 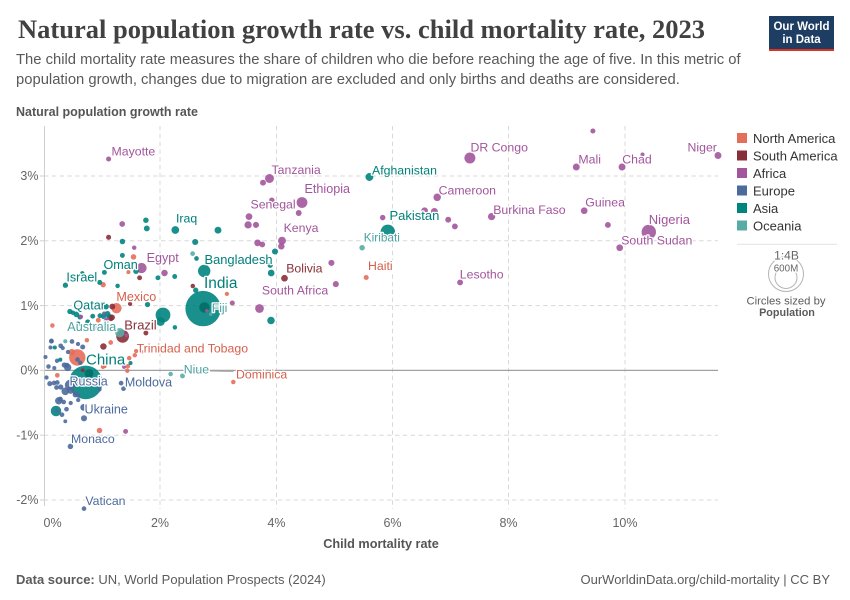 What do you see at coordinates (163, 258) in the screenshot?
I see `svg-text: Egypt` at bounding box center [163, 258].